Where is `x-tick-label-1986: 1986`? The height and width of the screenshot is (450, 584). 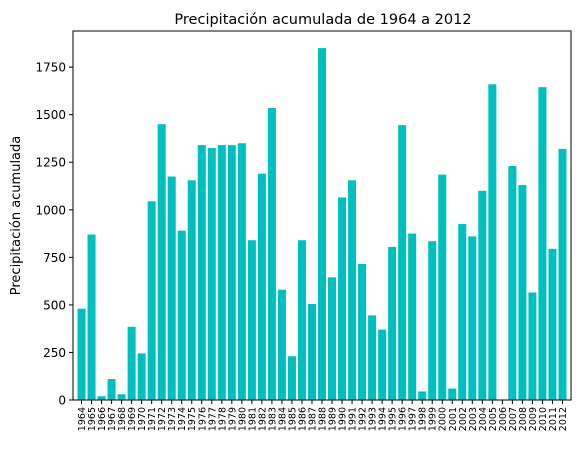 x-tick-label-1986: 1986 is located at coordinates (302, 419).